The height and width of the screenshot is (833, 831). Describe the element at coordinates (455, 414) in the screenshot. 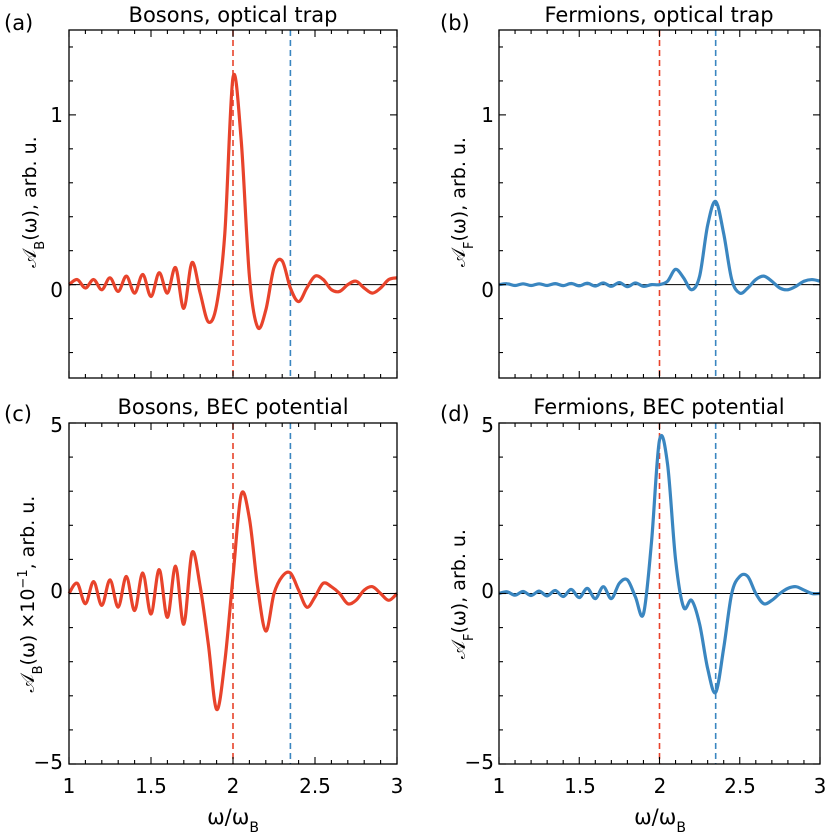

I see `panel-d-label: (d)` at that location.